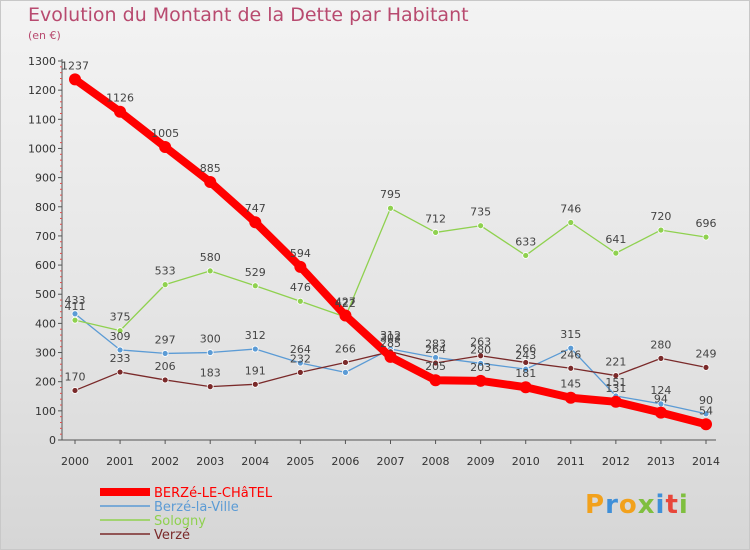 The height and width of the screenshot is (550, 750). Describe the element at coordinates (52, 440) in the screenshot. I see `y-tick-label: 0` at that location.